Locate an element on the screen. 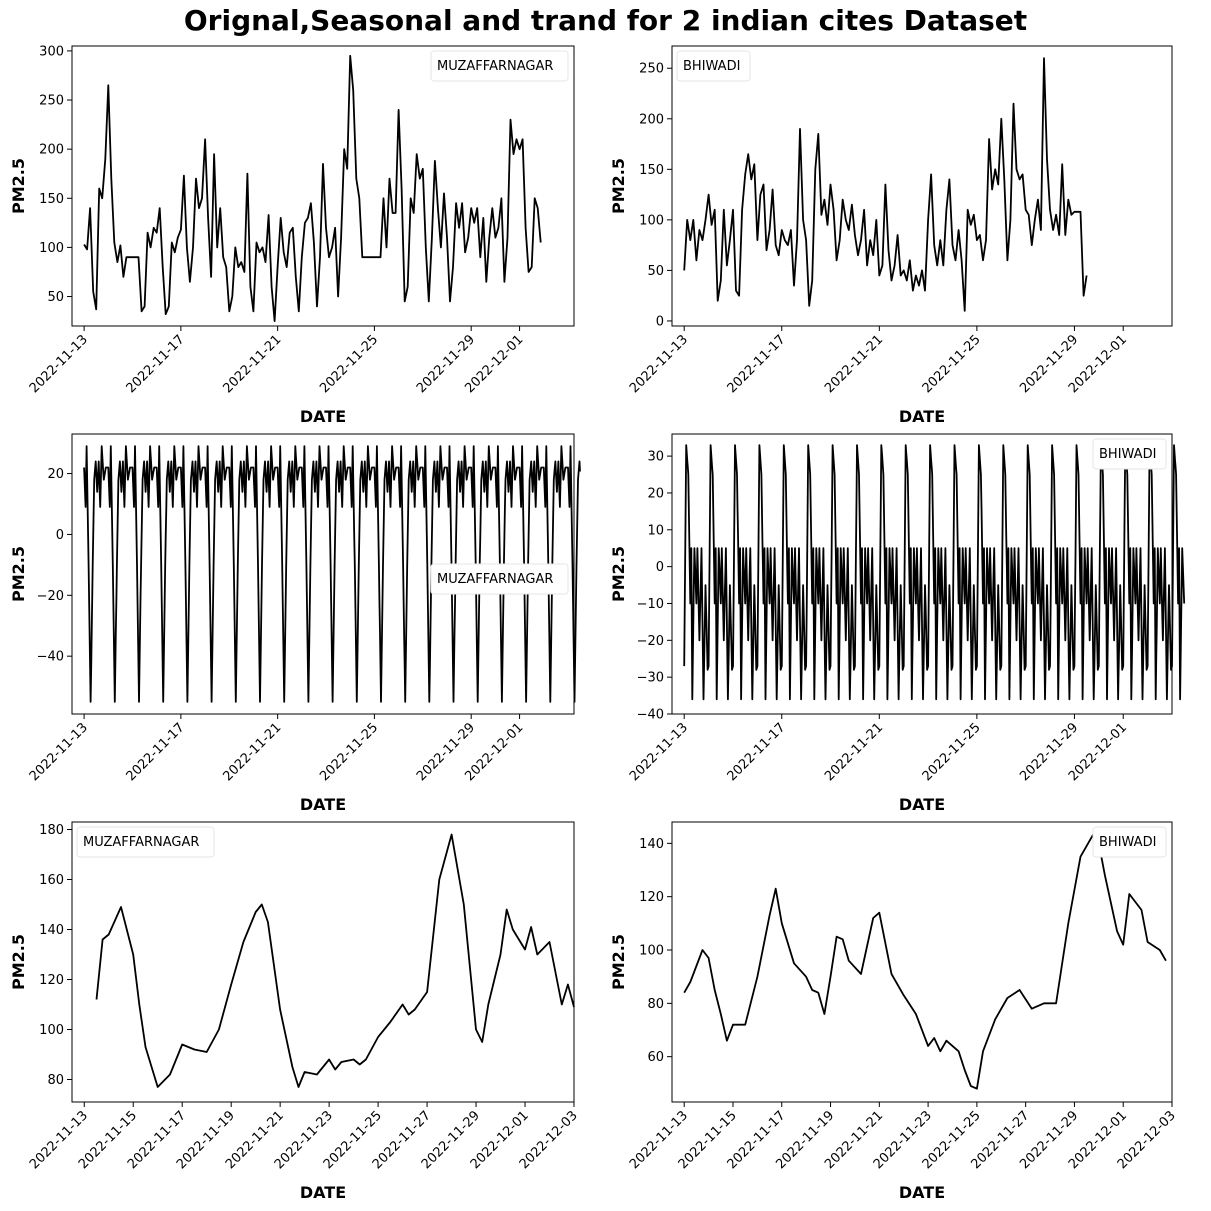 The height and width of the screenshot is (1211, 1211). y-tick-label: 30 is located at coordinates (655, 457).